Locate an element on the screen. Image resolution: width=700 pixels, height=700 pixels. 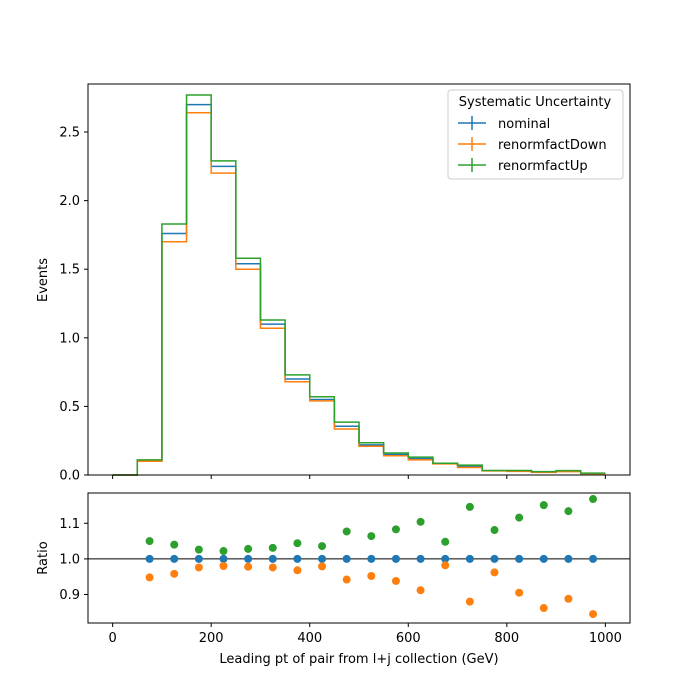
ratio-y-tick-label: 0.9 is located at coordinates (69, 595).